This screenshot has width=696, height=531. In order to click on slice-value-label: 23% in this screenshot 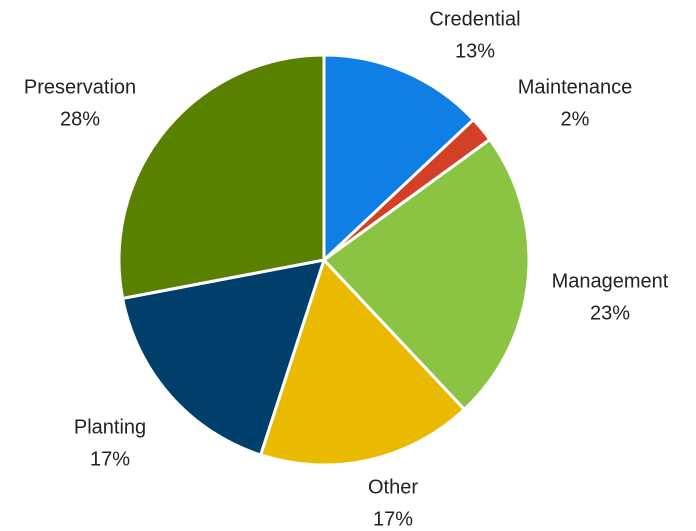, I will do `click(610, 313)`.